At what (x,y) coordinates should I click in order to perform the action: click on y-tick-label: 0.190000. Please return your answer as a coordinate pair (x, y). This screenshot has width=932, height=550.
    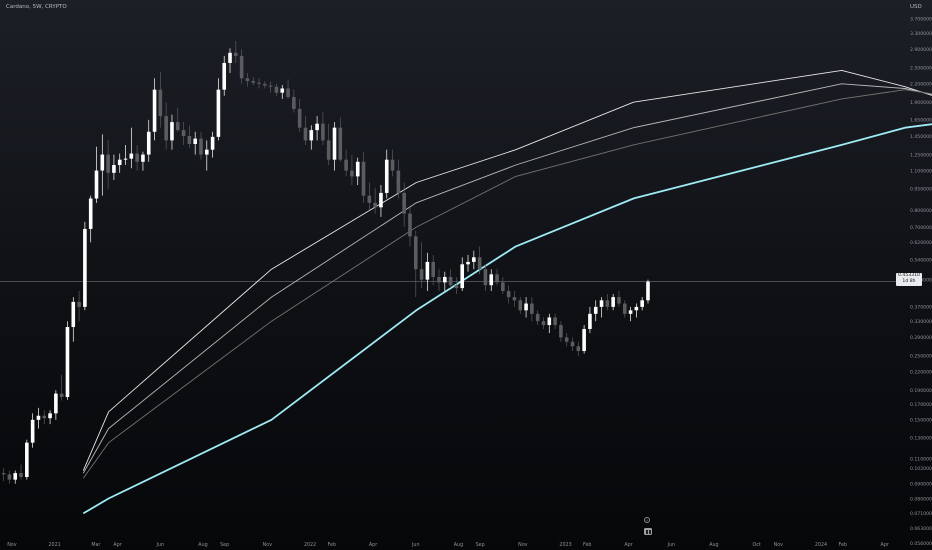
    Looking at the image, I should click on (921, 391).